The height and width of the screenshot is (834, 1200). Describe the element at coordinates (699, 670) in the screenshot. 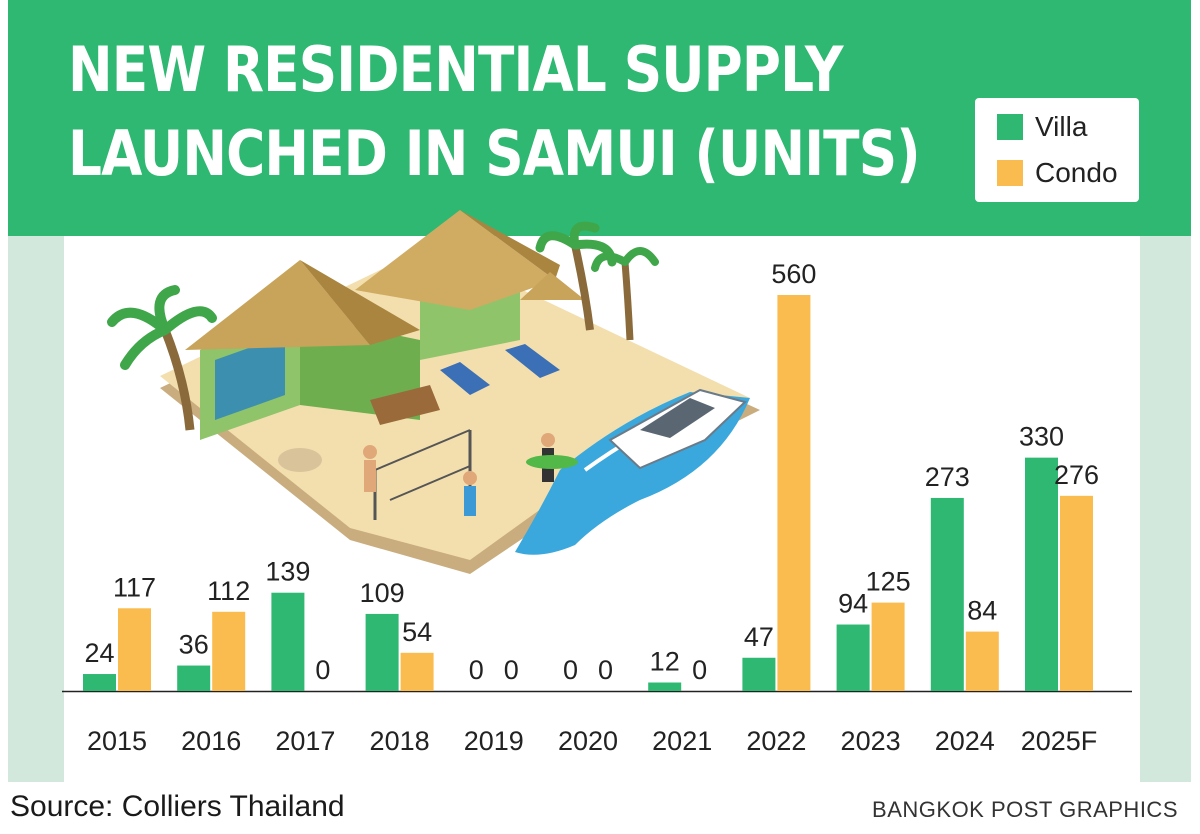

I see `value-label-condo-2021: 0` at that location.